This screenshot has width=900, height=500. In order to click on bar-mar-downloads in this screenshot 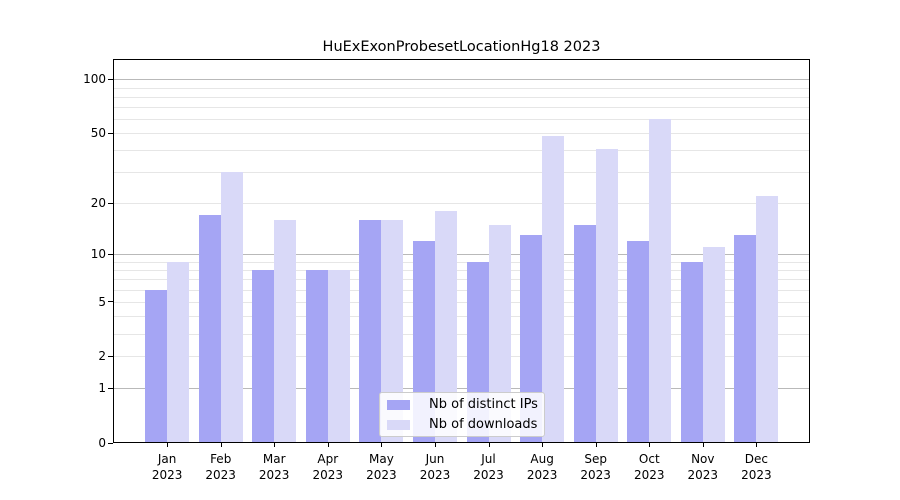, I will do `click(285, 331)`.